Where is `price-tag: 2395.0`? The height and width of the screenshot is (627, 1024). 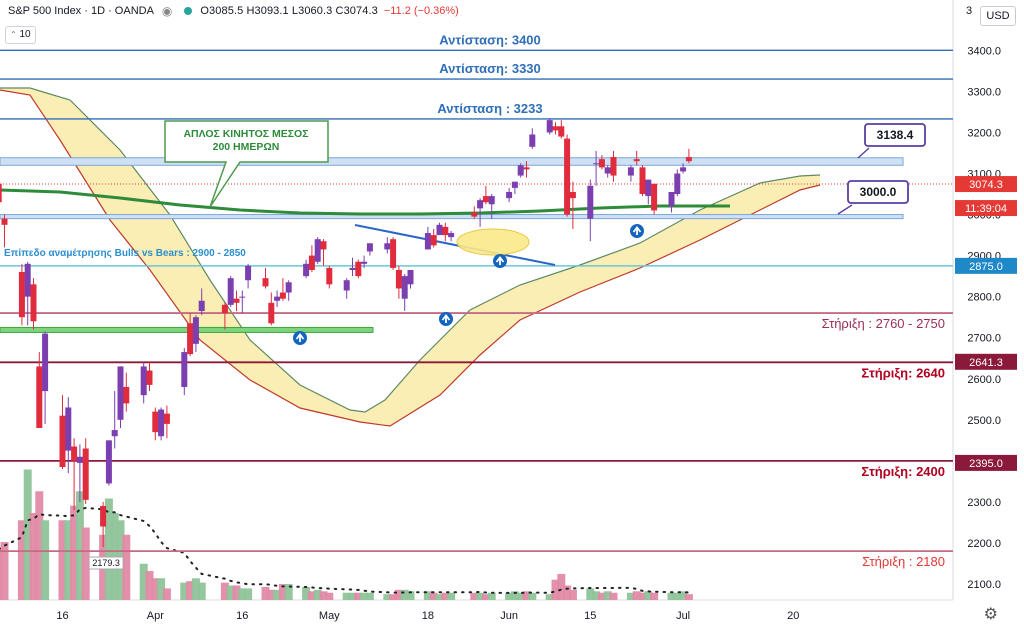
price-tag: 2395.0 is located at coordinates (986, 462).